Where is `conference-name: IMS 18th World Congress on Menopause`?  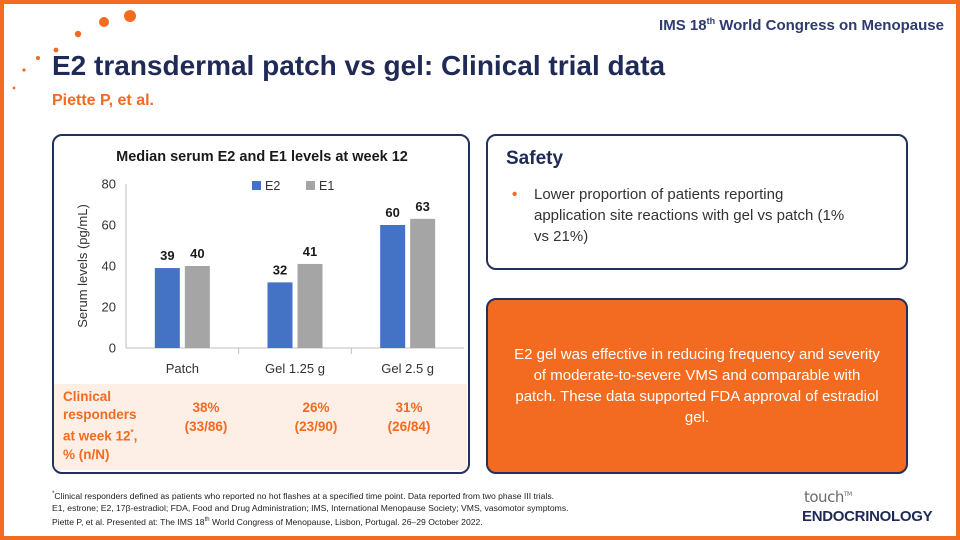
conference-name: IMS 18th World Congress on Menopause is located at coordinates (801, 25).